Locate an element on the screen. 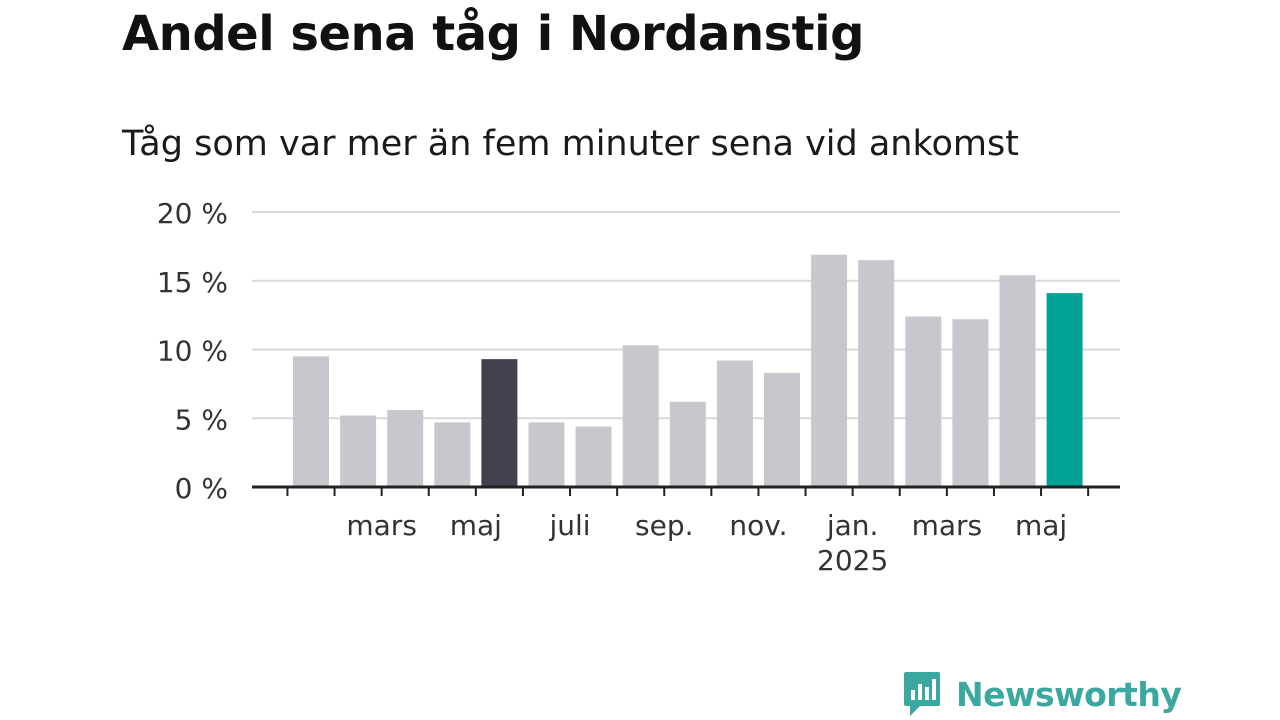 This screenshot has width=1280, height=720. x-tick-sublabel: 2025 is located at coordinates (852, 560).